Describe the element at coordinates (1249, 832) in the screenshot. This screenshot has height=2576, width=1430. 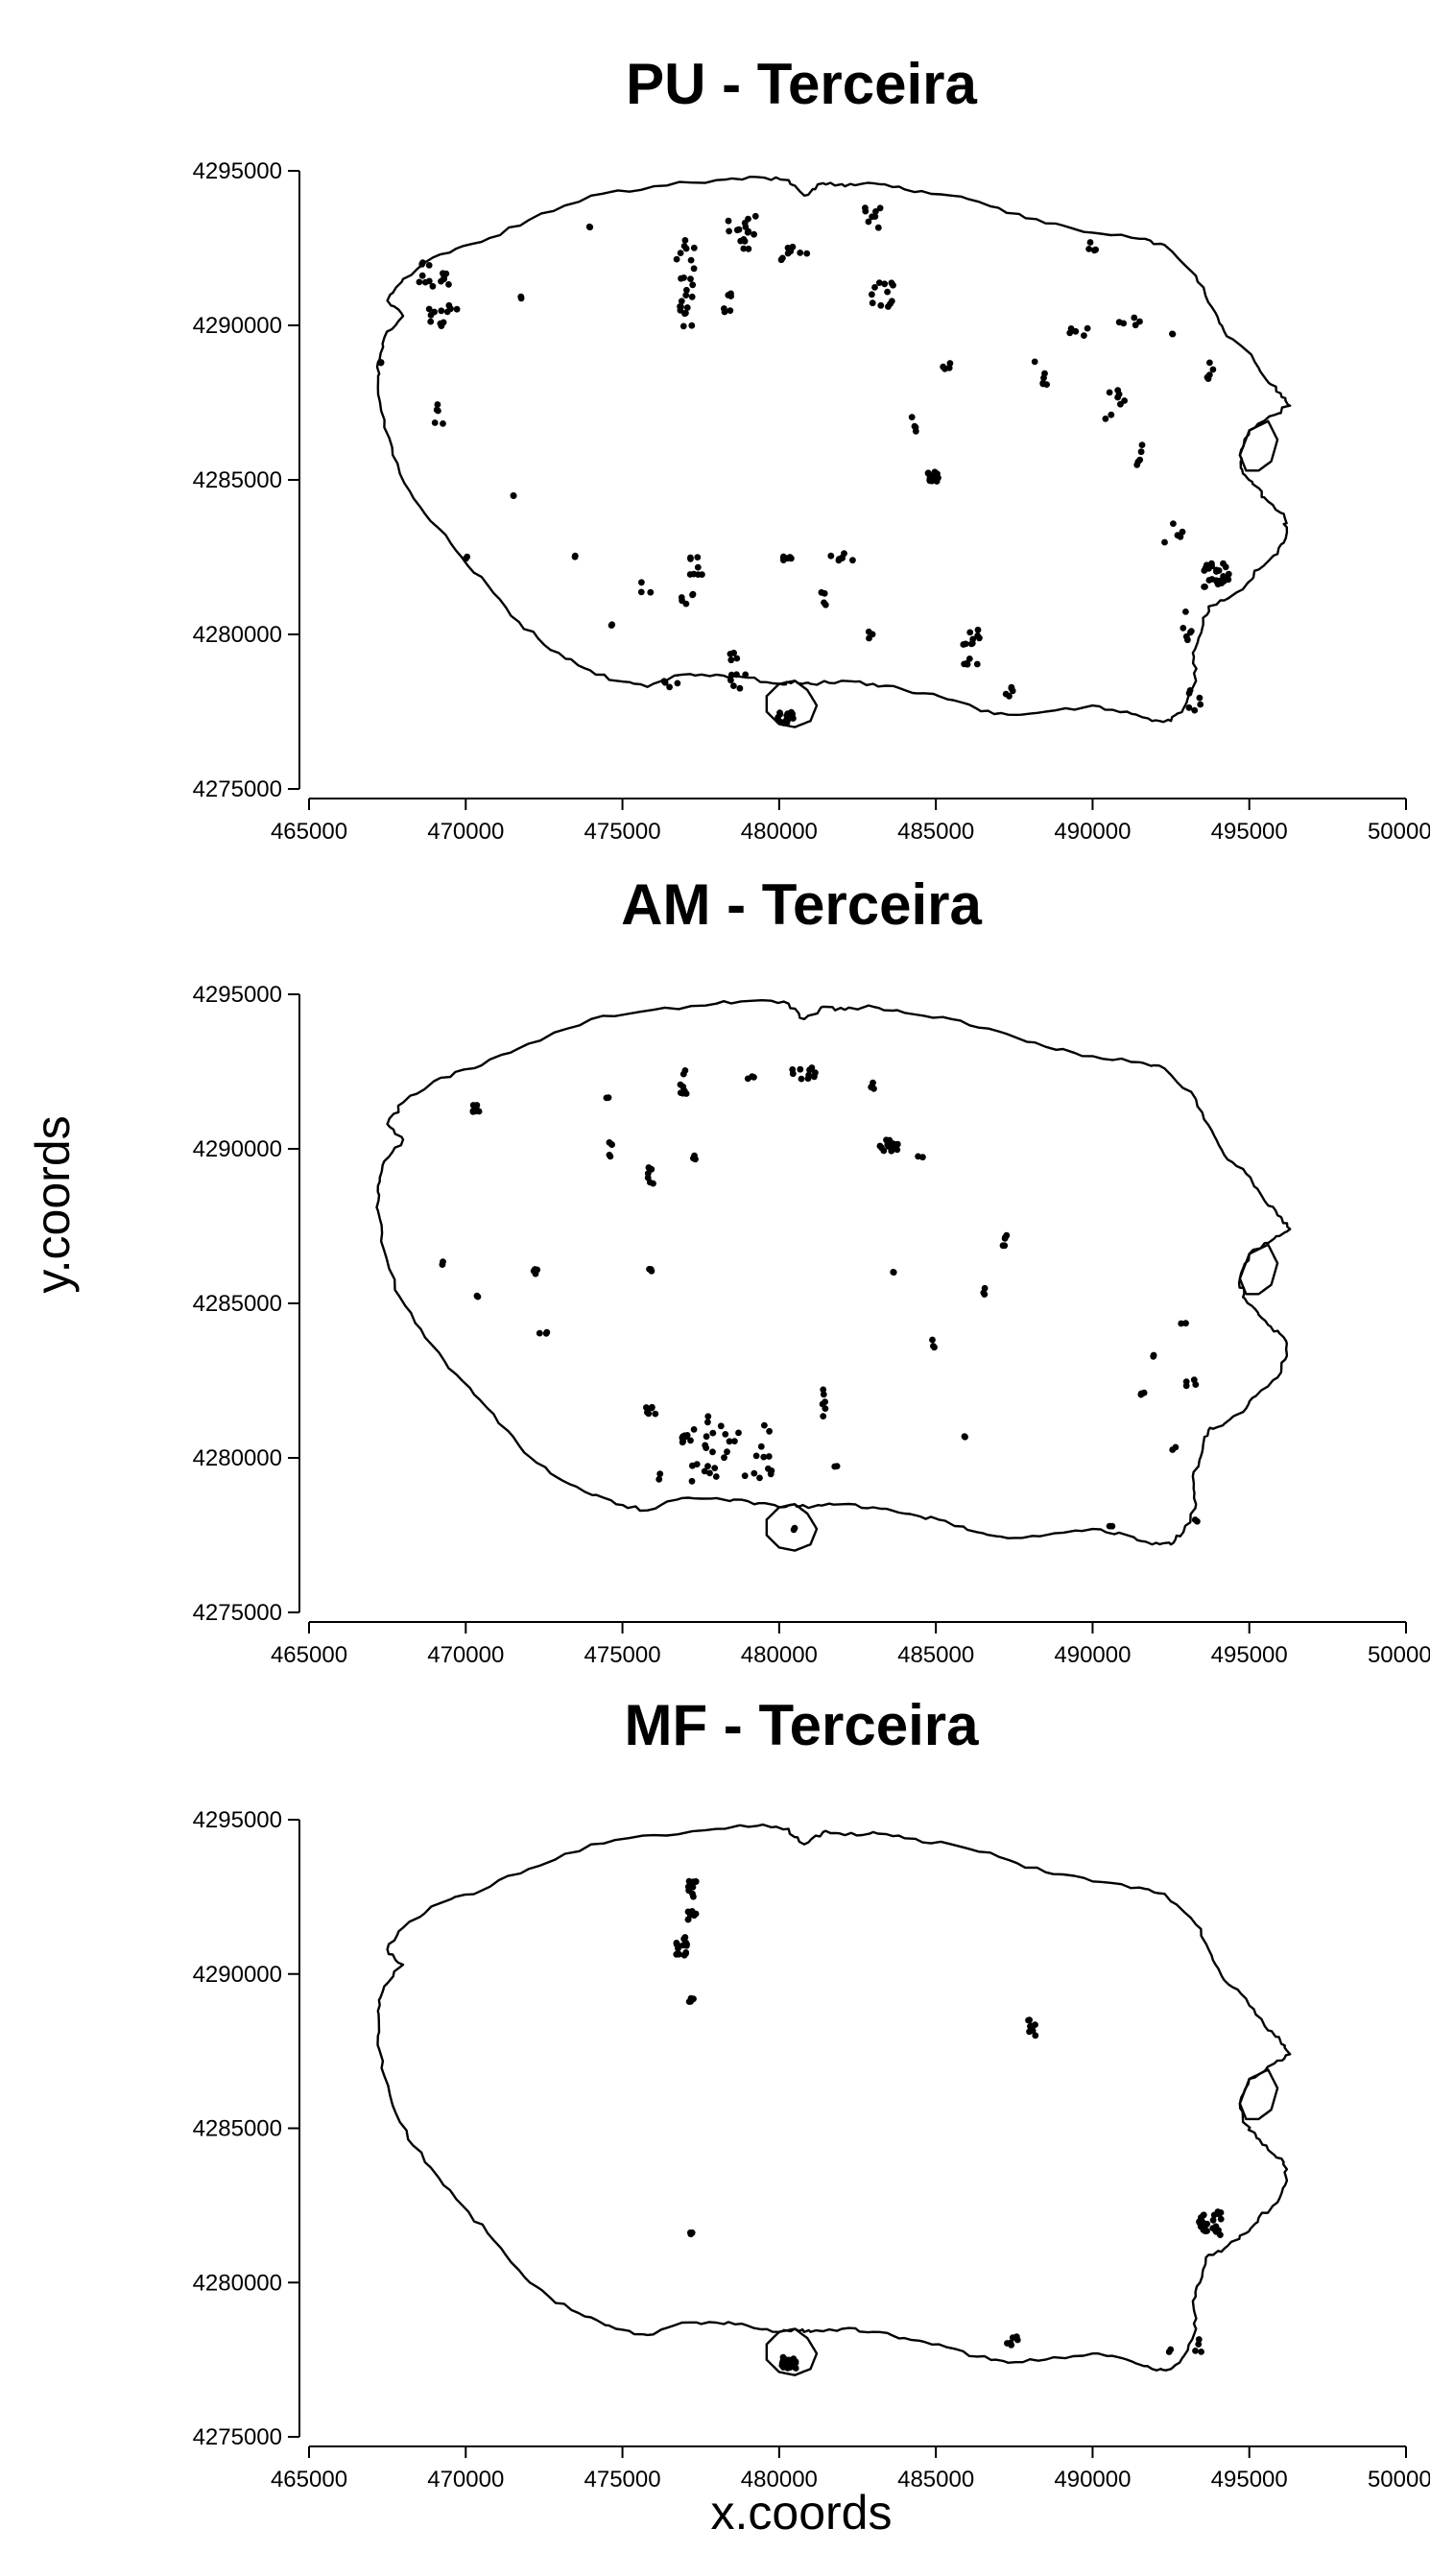
I see `x-tick-label: 495000` at that location.